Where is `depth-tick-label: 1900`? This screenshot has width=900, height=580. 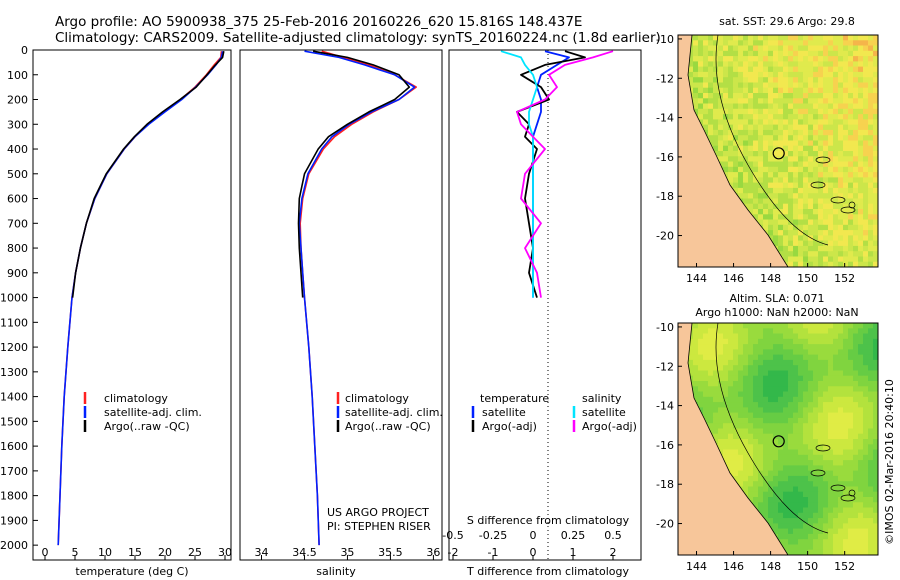
depth-tick-label: 1900 is located at coordinates (14, 520).